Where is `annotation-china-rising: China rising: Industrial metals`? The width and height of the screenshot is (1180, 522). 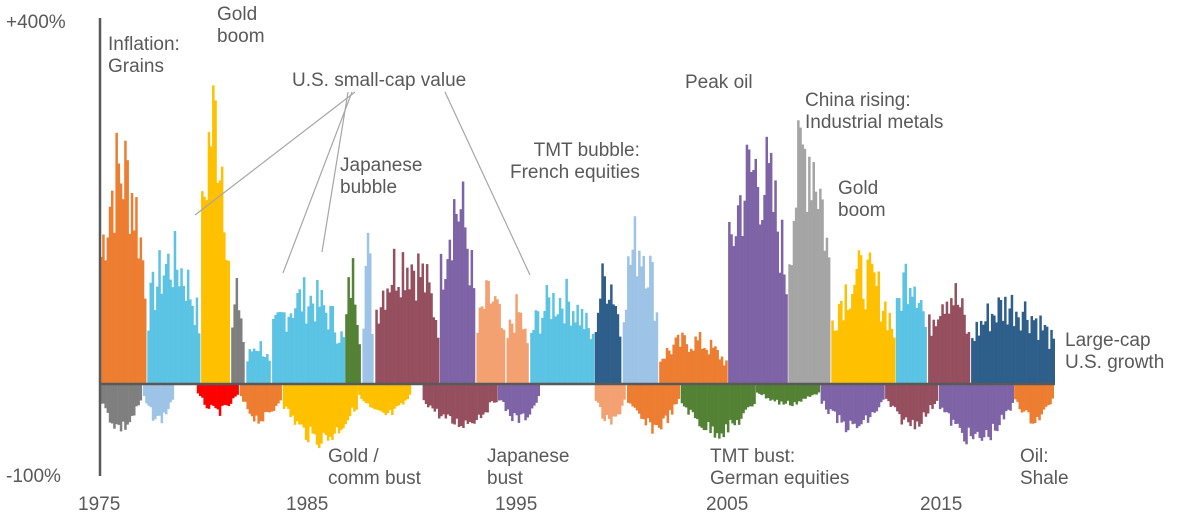 annotation-china-rising: China rising: Industrial metals is located at coordinates (874, 111).